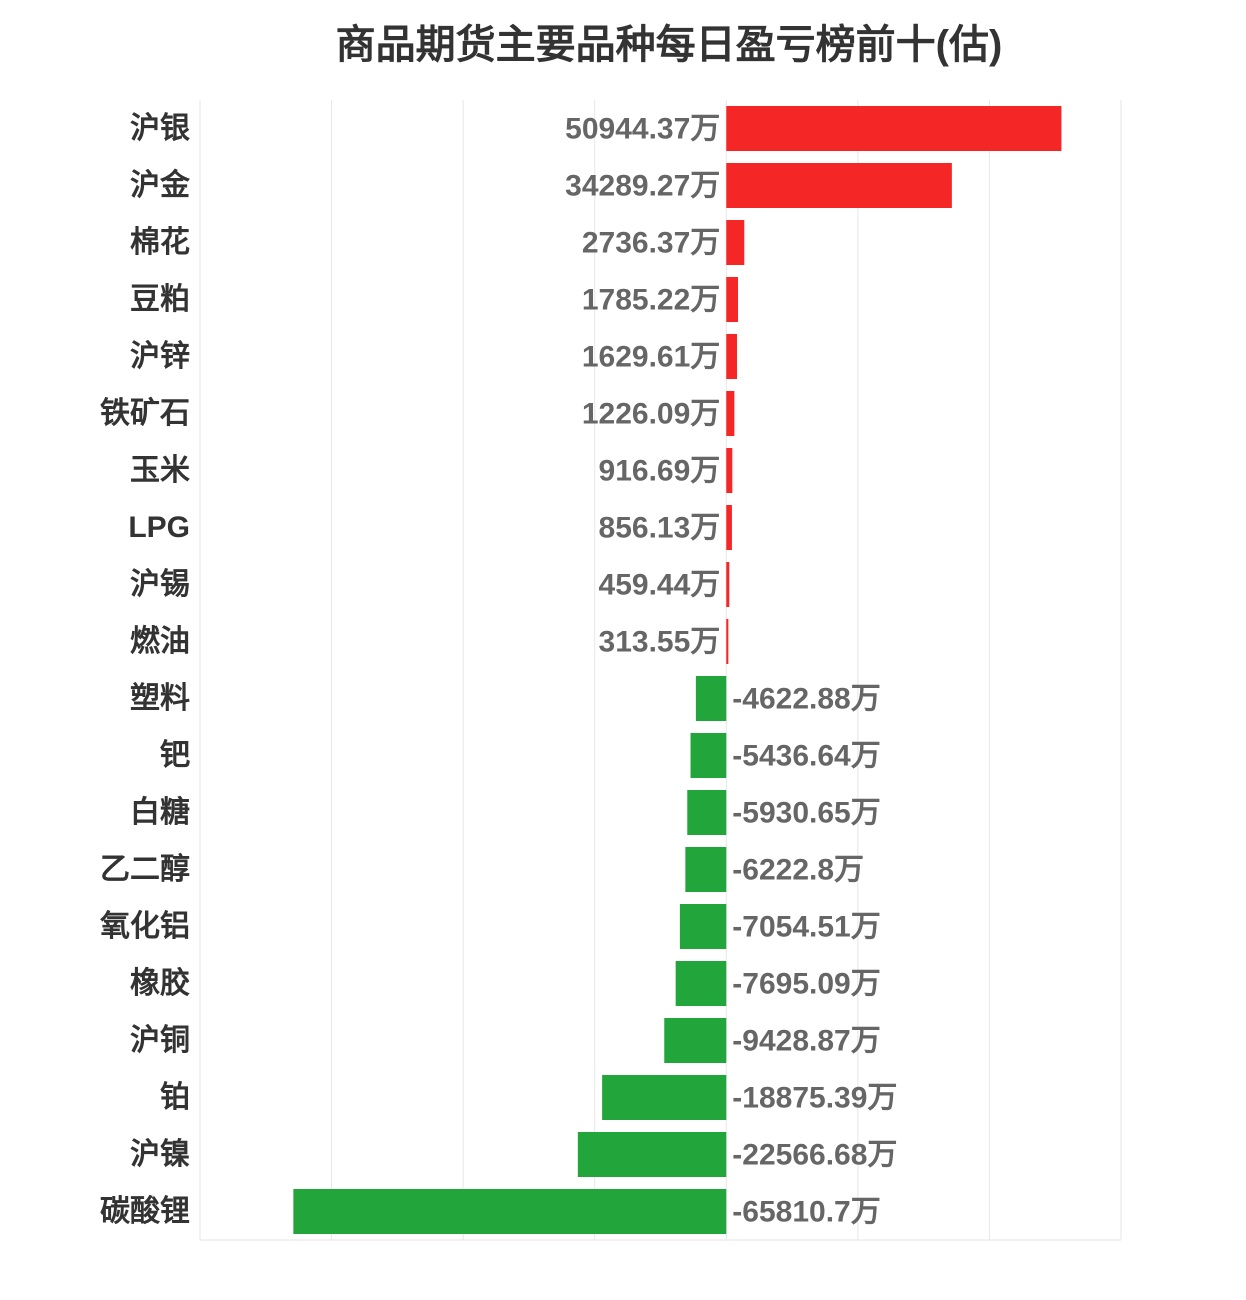 This screenshot has height=1300, width=1246. Describe the element at coordinates (791, 812) in the screenshot. I see `value-label-number: -5930.65` at that location.